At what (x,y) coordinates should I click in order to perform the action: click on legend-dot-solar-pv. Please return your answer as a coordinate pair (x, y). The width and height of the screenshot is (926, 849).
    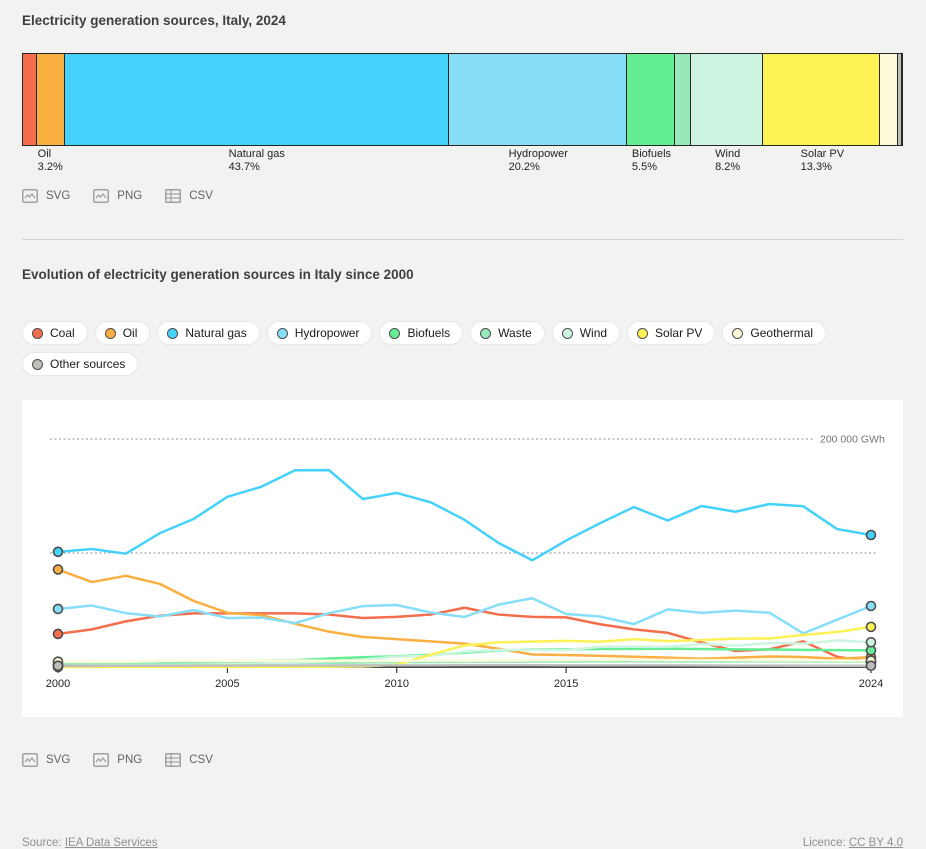
    Looking at the image, I should click on (643, 333).